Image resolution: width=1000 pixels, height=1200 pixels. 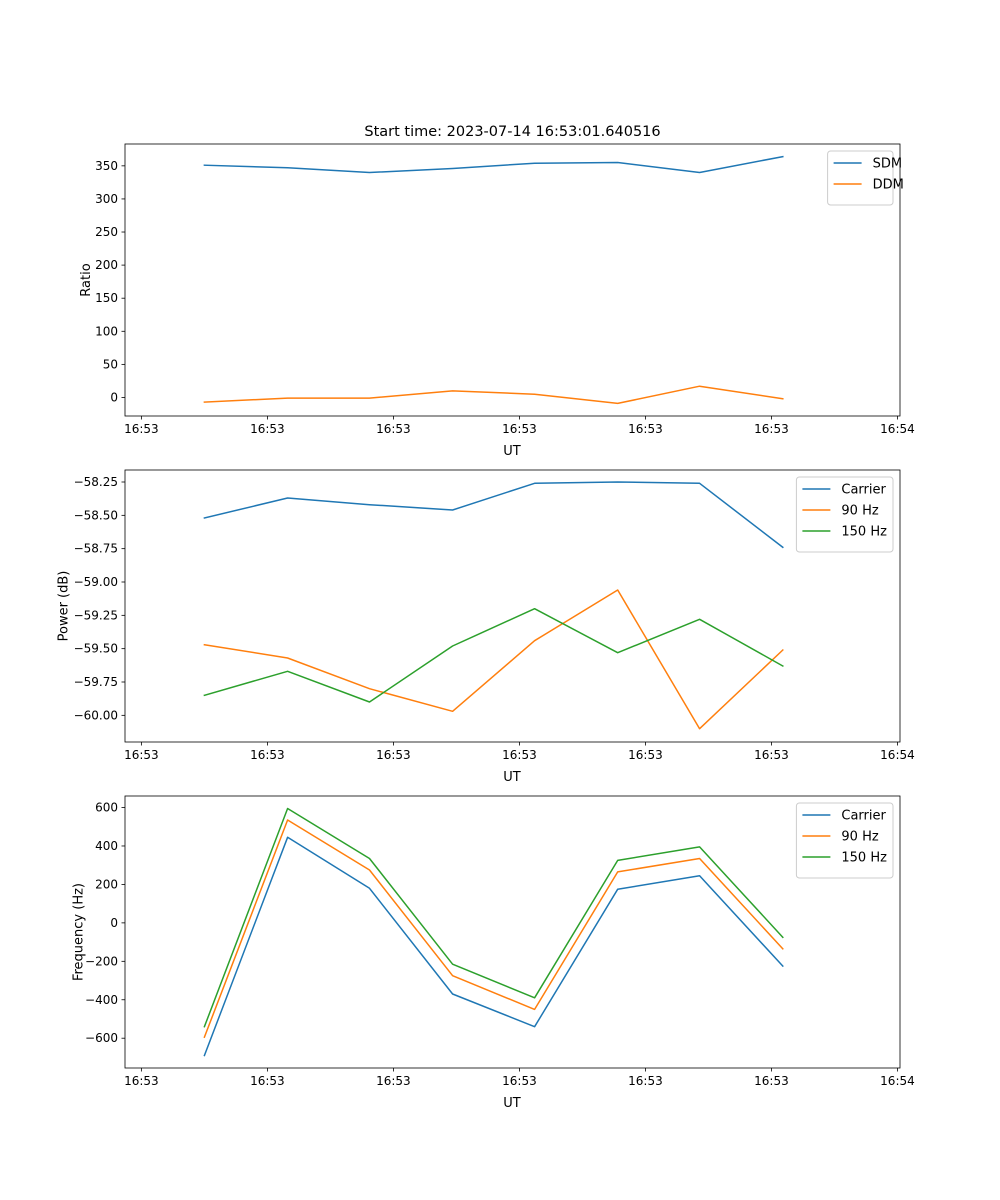 I want to click on y-tick-label: 300, so click(x=106, y=199).